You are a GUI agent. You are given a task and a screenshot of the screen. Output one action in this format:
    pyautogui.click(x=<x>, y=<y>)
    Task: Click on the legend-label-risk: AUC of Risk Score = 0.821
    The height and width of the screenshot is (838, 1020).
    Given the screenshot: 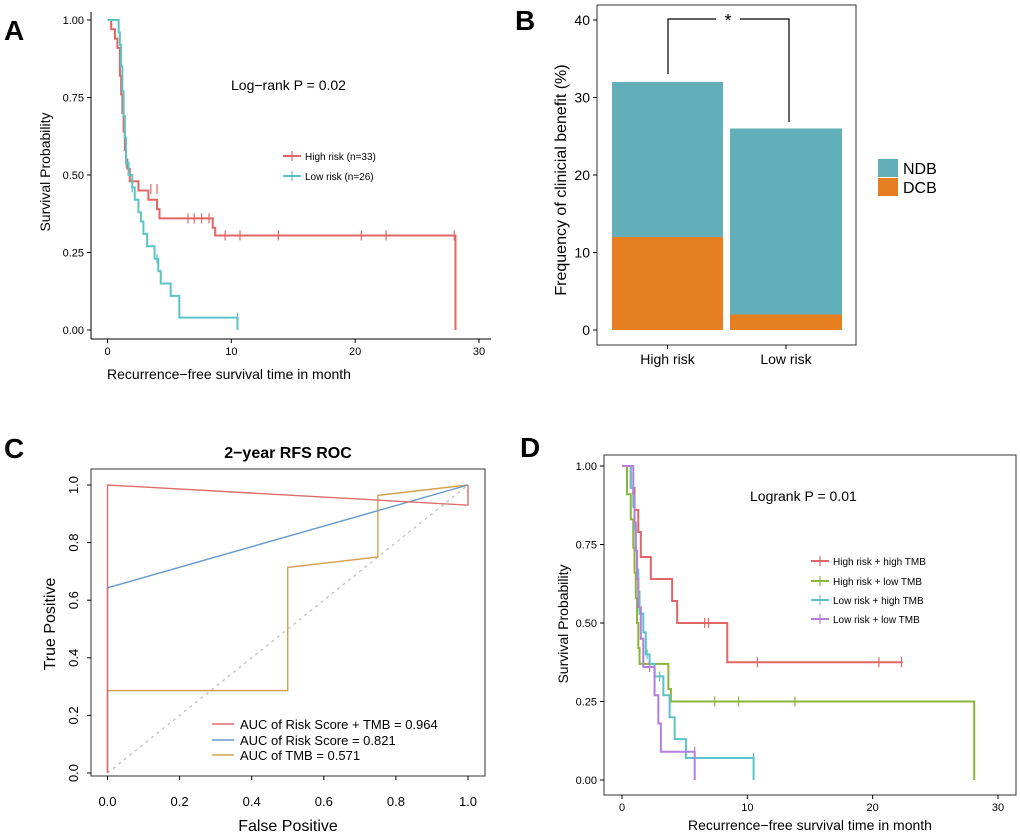 What is the action you would take?
    pyautogui.click(x=318, y=740)
    